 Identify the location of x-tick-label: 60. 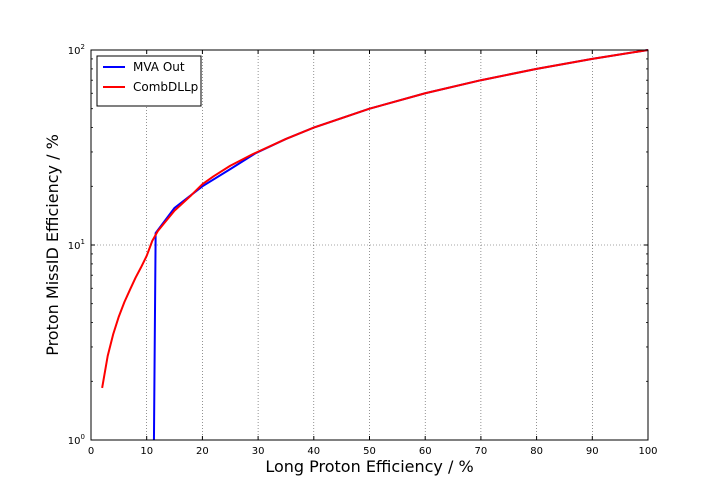
(425, 451).